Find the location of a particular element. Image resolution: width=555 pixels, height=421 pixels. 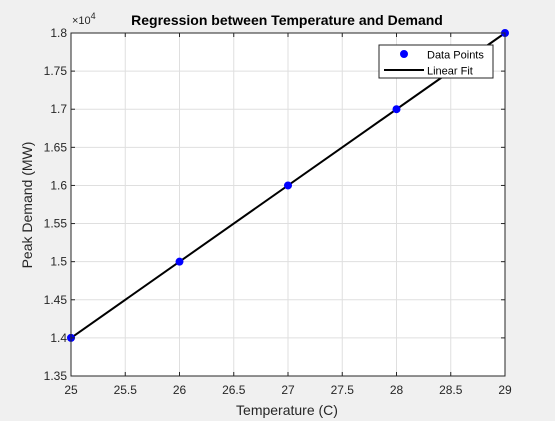

x-tick-label: 28.5 is located at coordinates (451, 390).